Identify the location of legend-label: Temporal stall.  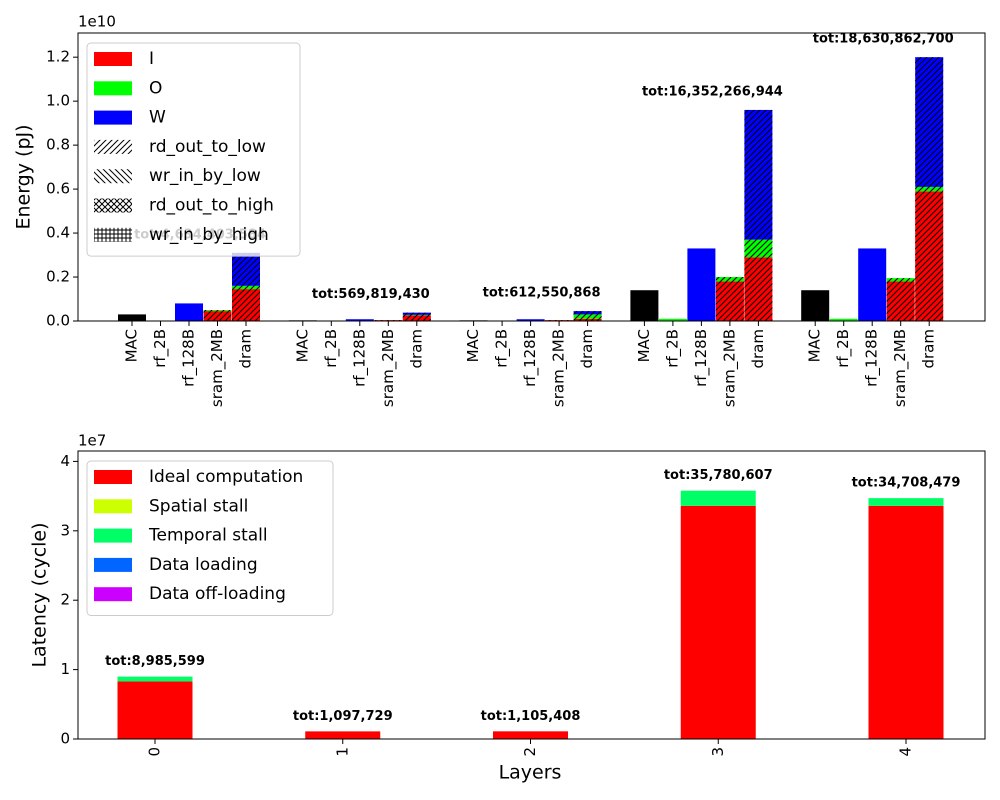
(208, 536).